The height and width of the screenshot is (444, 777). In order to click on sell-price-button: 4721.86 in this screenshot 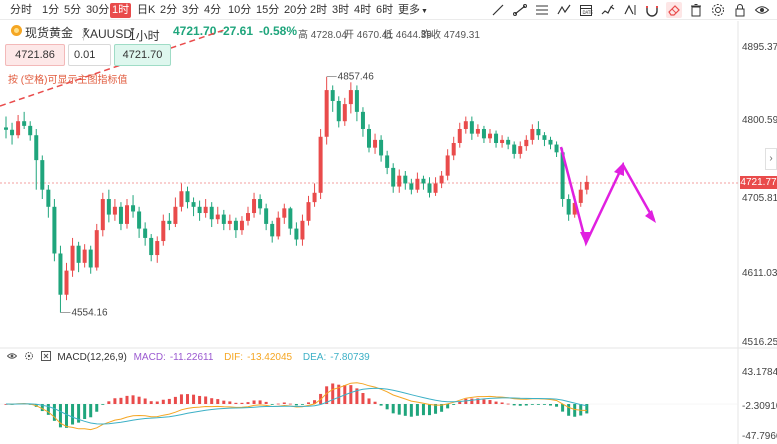, I will do `click(35, 55)`.